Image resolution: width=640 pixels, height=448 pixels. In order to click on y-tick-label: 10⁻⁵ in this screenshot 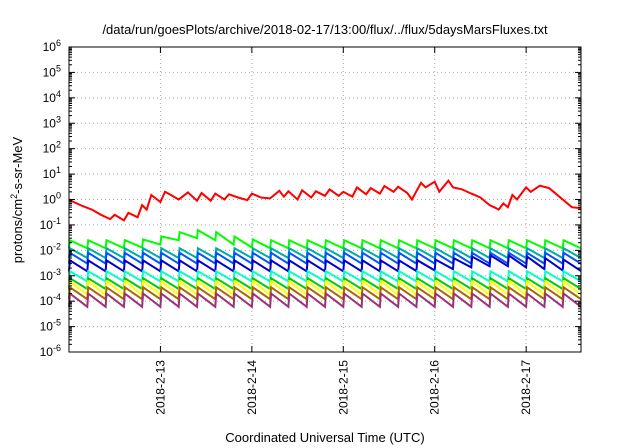, I will do `click(50, 326)`.